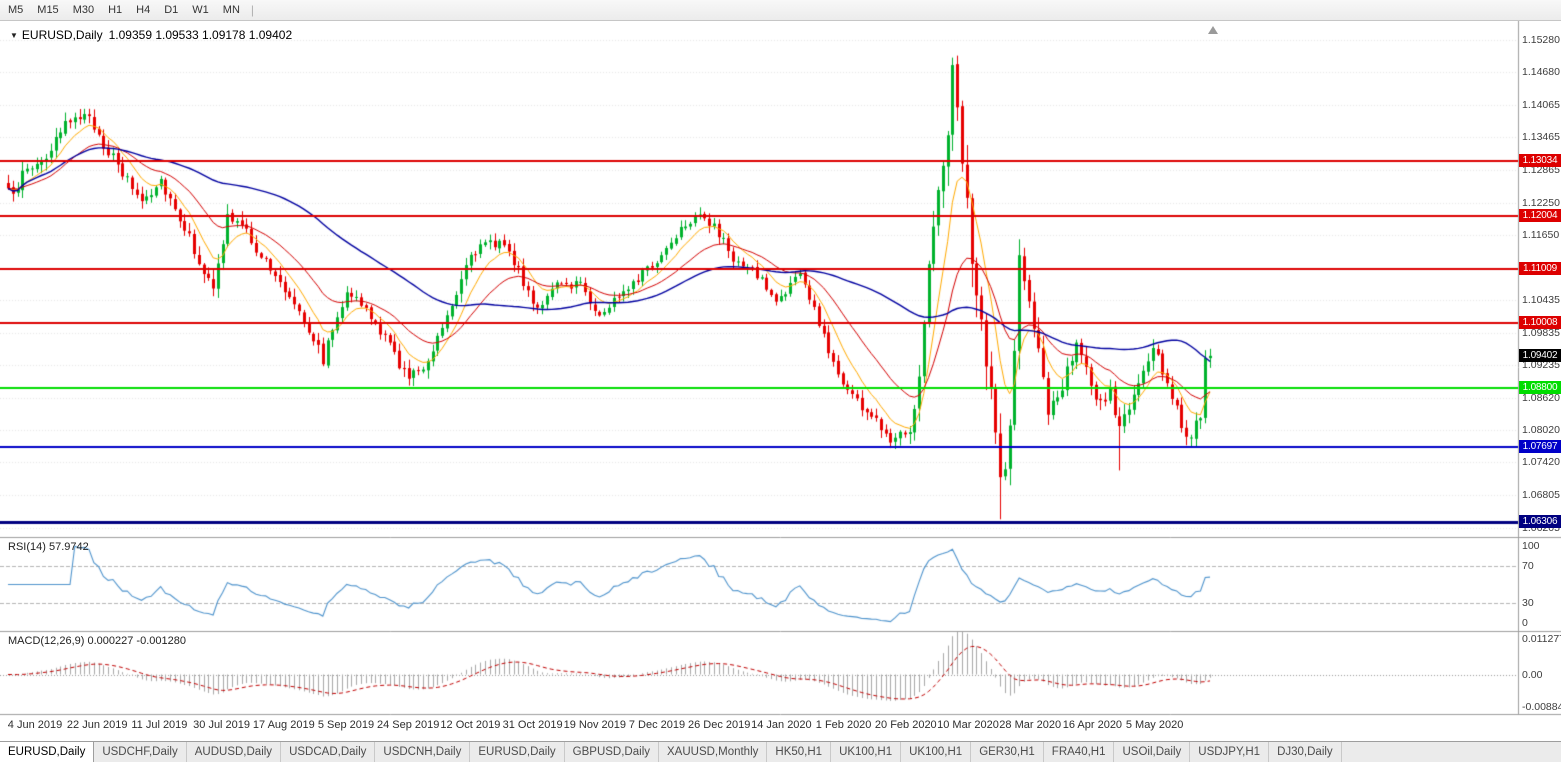 This screenshot has width=1561, height=762. I want to click on hline-price-badge: 1.08800, so click(1540, 388).